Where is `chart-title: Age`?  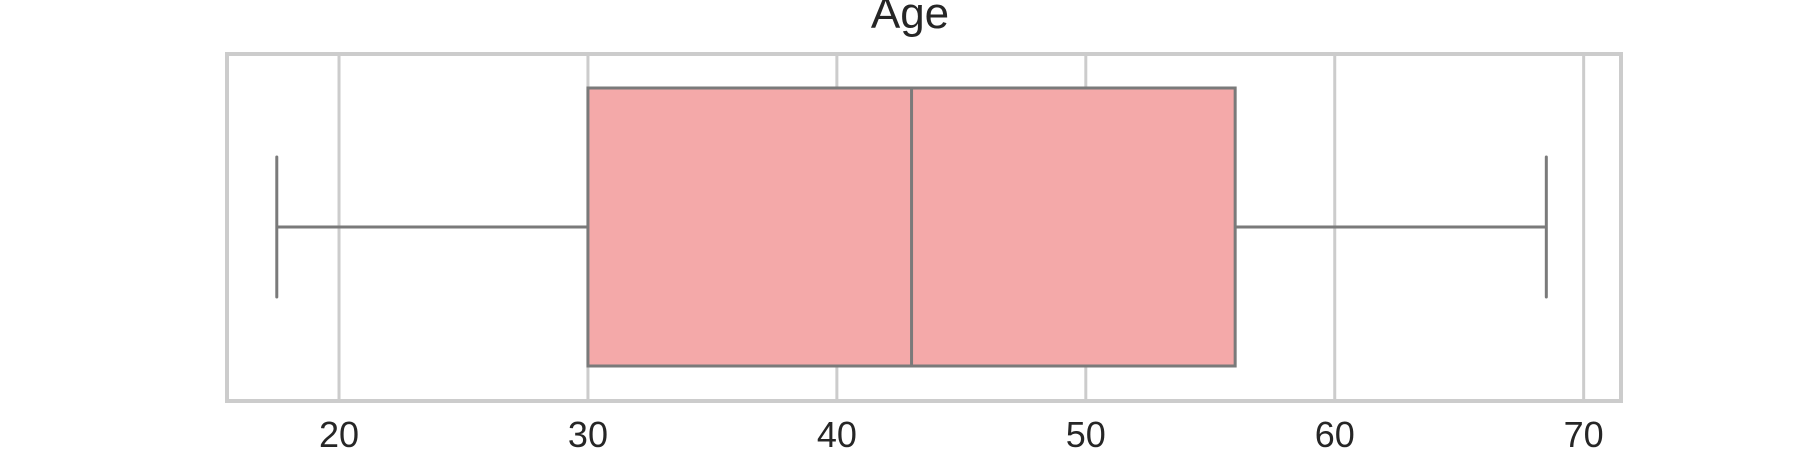 chart-title: Age is located at coordinates (910, 19).